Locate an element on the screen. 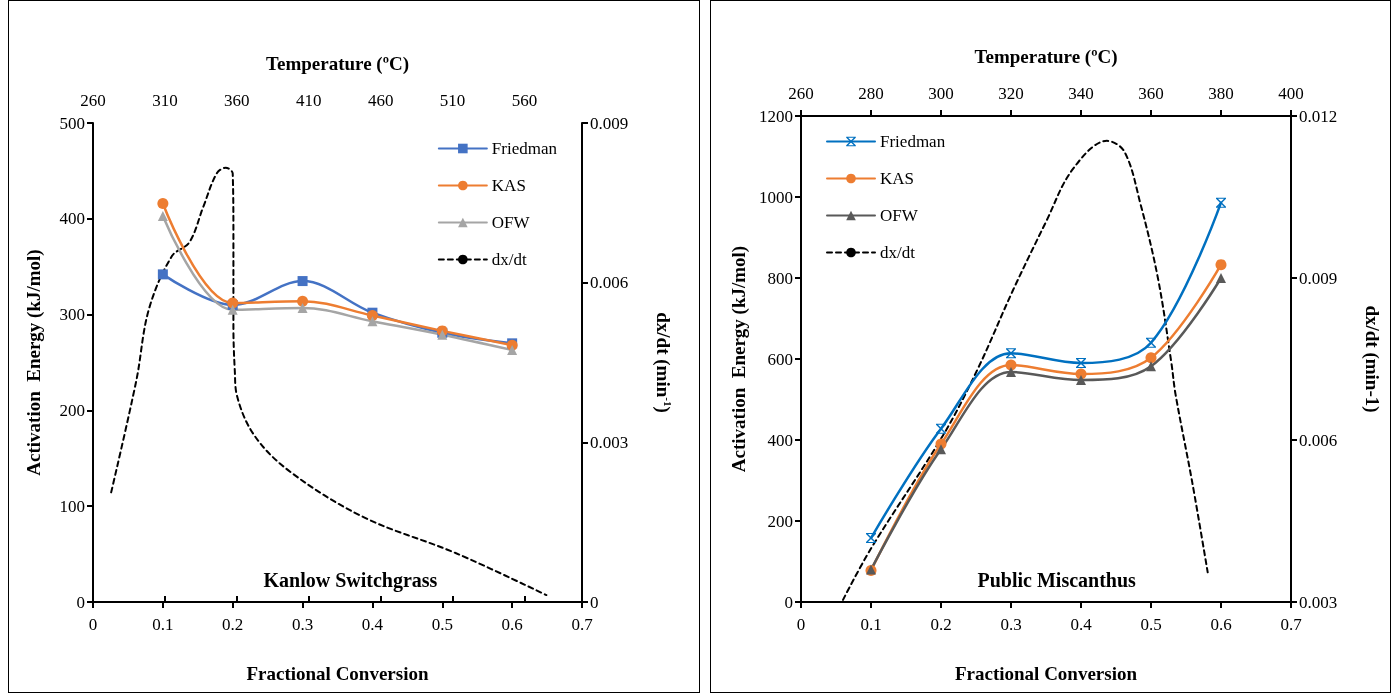 The height and width of the screenshot is (695, 1391). y2-tick-label: 0.012 is located at coordinates (1318, 116).